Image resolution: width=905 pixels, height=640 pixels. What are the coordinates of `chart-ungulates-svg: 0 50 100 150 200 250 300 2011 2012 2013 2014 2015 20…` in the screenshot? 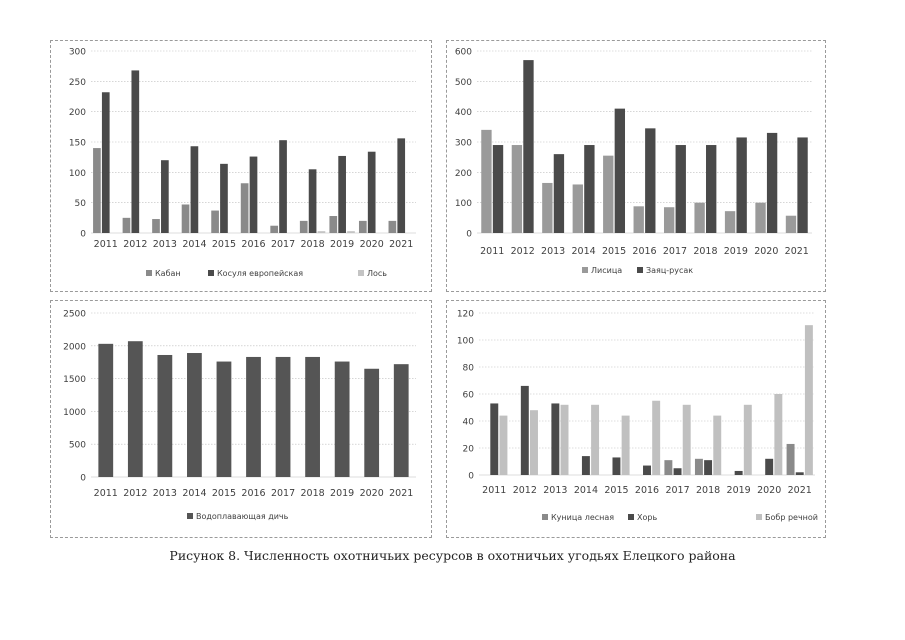 It's located at (242, 163).